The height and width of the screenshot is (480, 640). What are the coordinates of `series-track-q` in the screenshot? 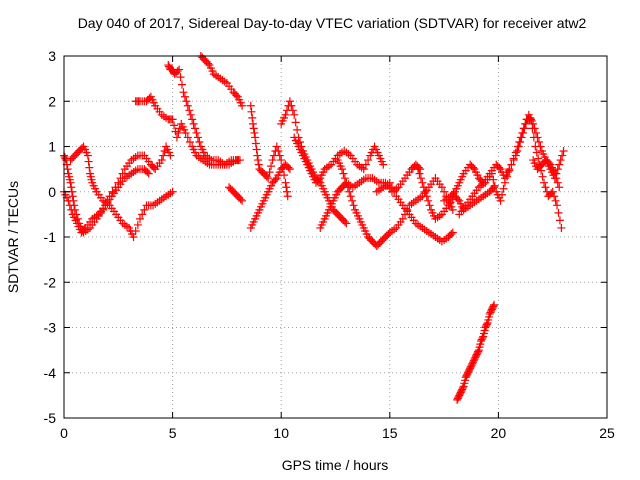 It's located at (510, 173).